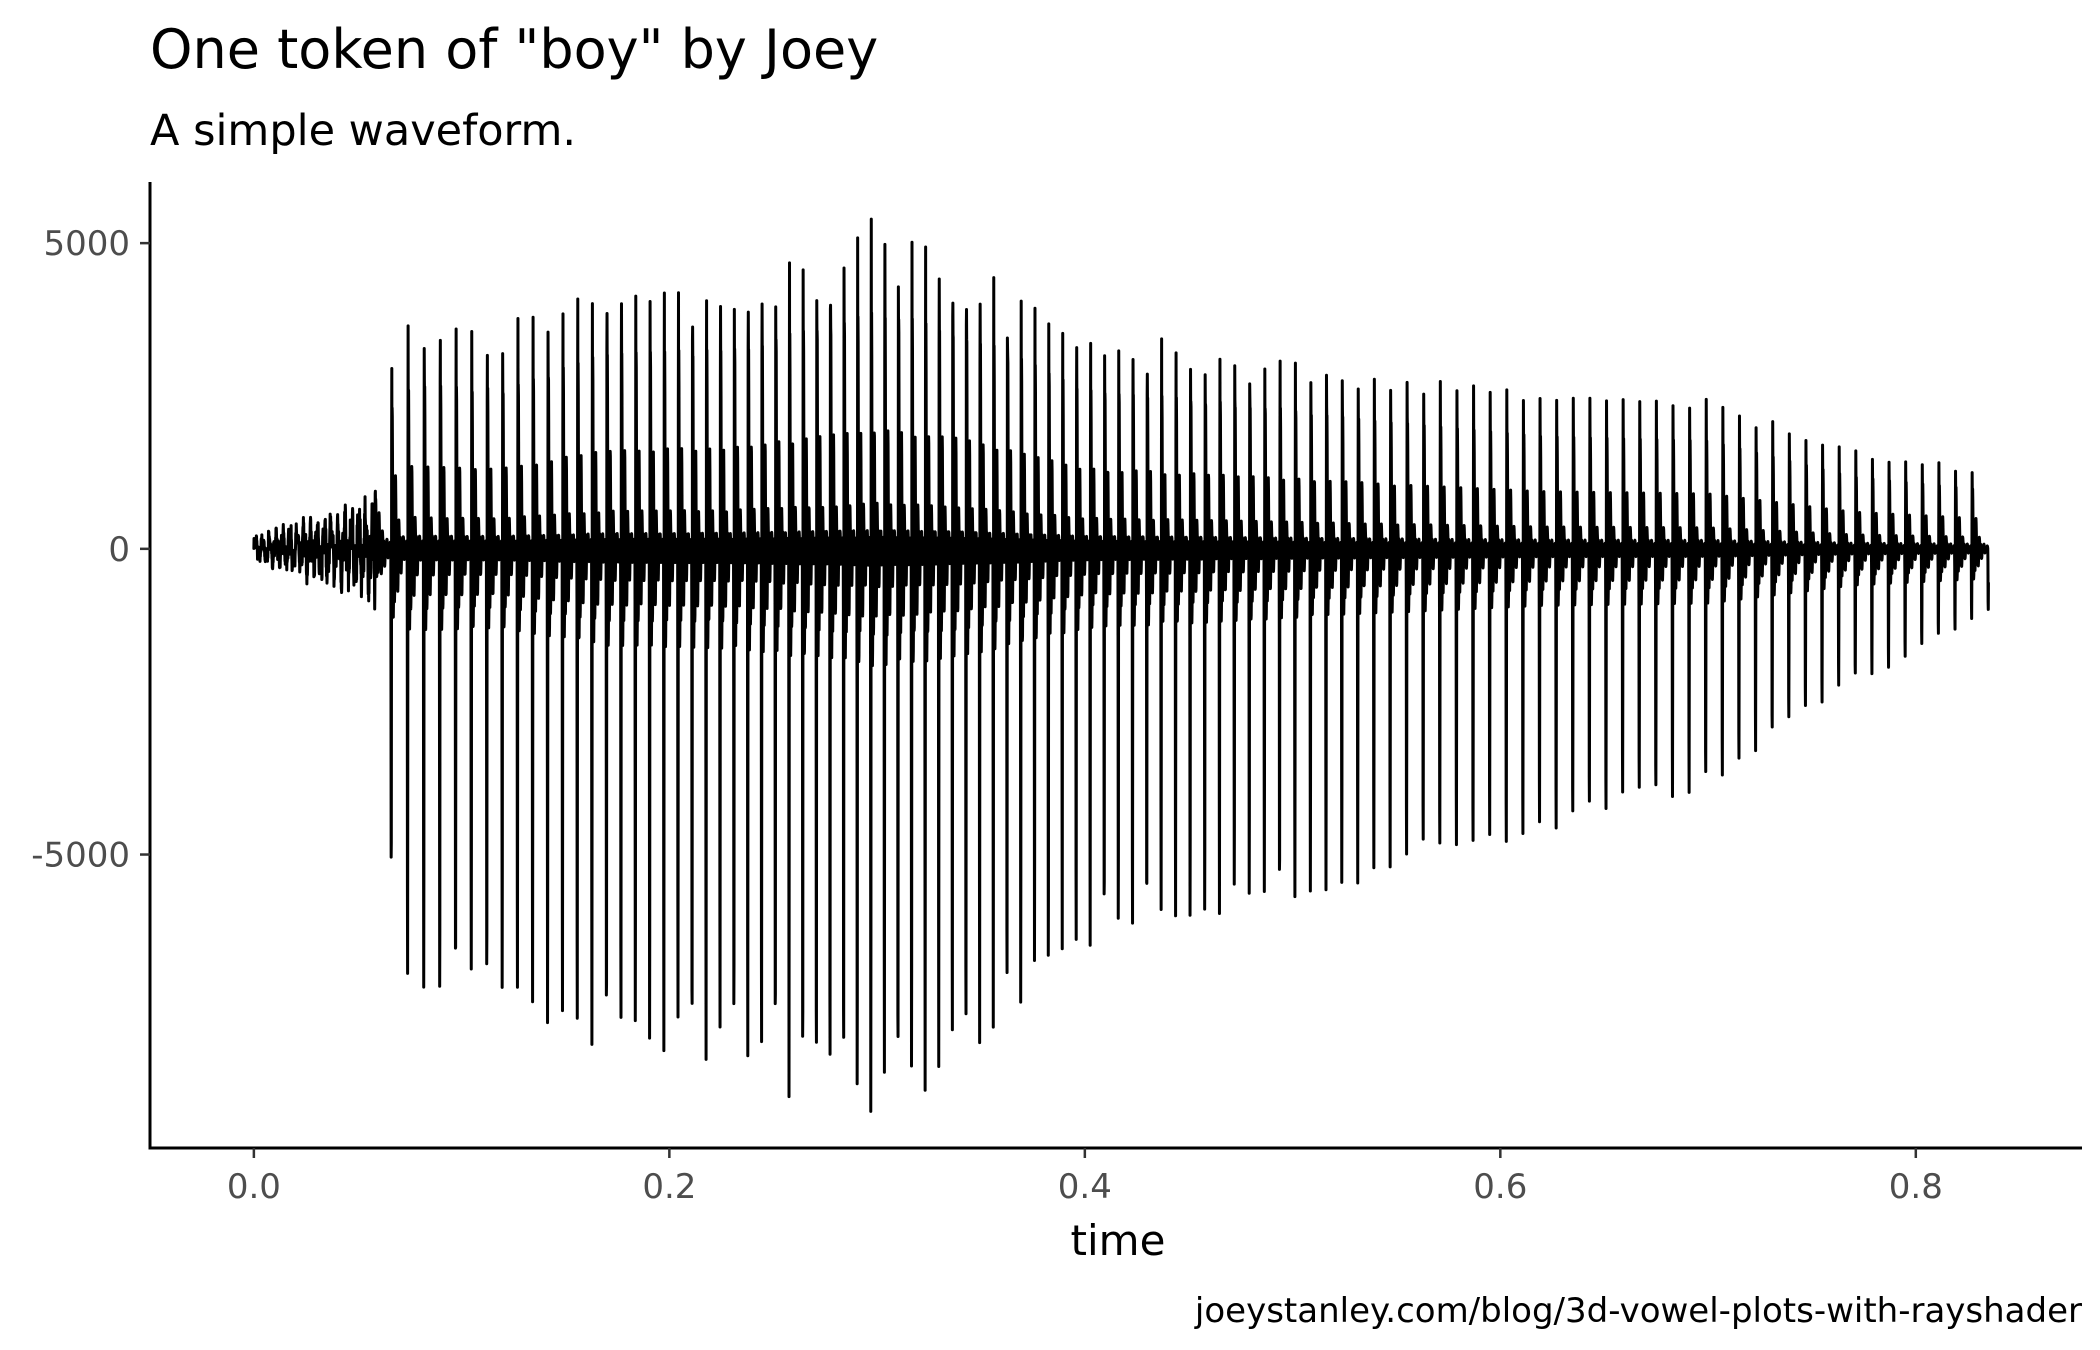 The image size is (2100, 1350). What do you see at coordinates (1500, 1187) in the screenshot?
I see `x-tick-label: 0.6` at bounding box center [1500, 1187].